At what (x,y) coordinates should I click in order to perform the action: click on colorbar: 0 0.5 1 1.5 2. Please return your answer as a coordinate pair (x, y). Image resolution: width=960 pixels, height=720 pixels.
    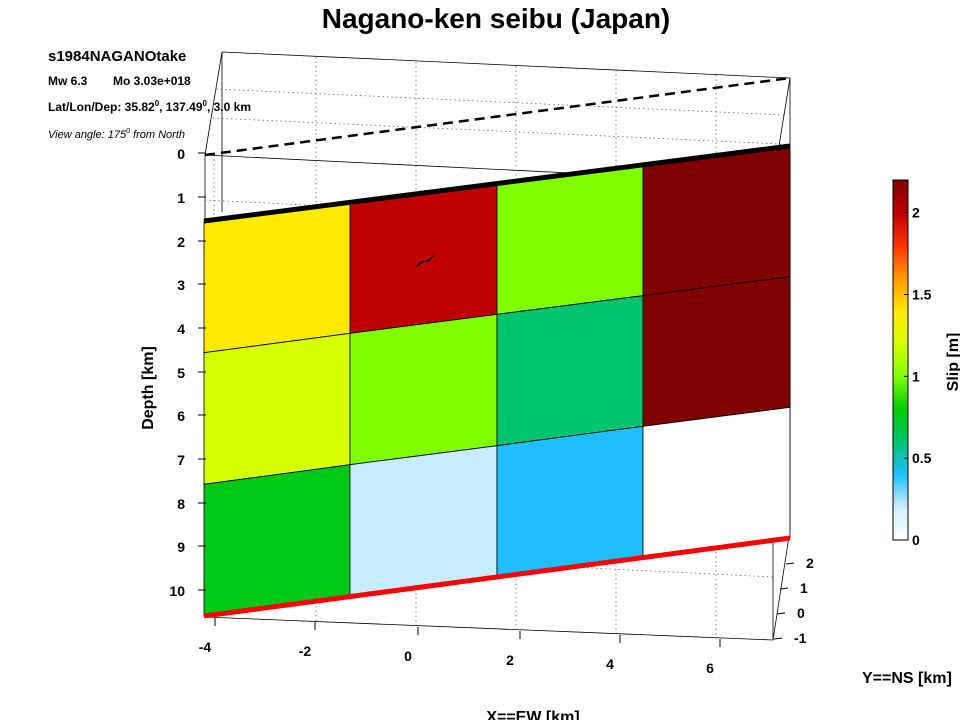
    Looking at the image, I should click on (912, 363).